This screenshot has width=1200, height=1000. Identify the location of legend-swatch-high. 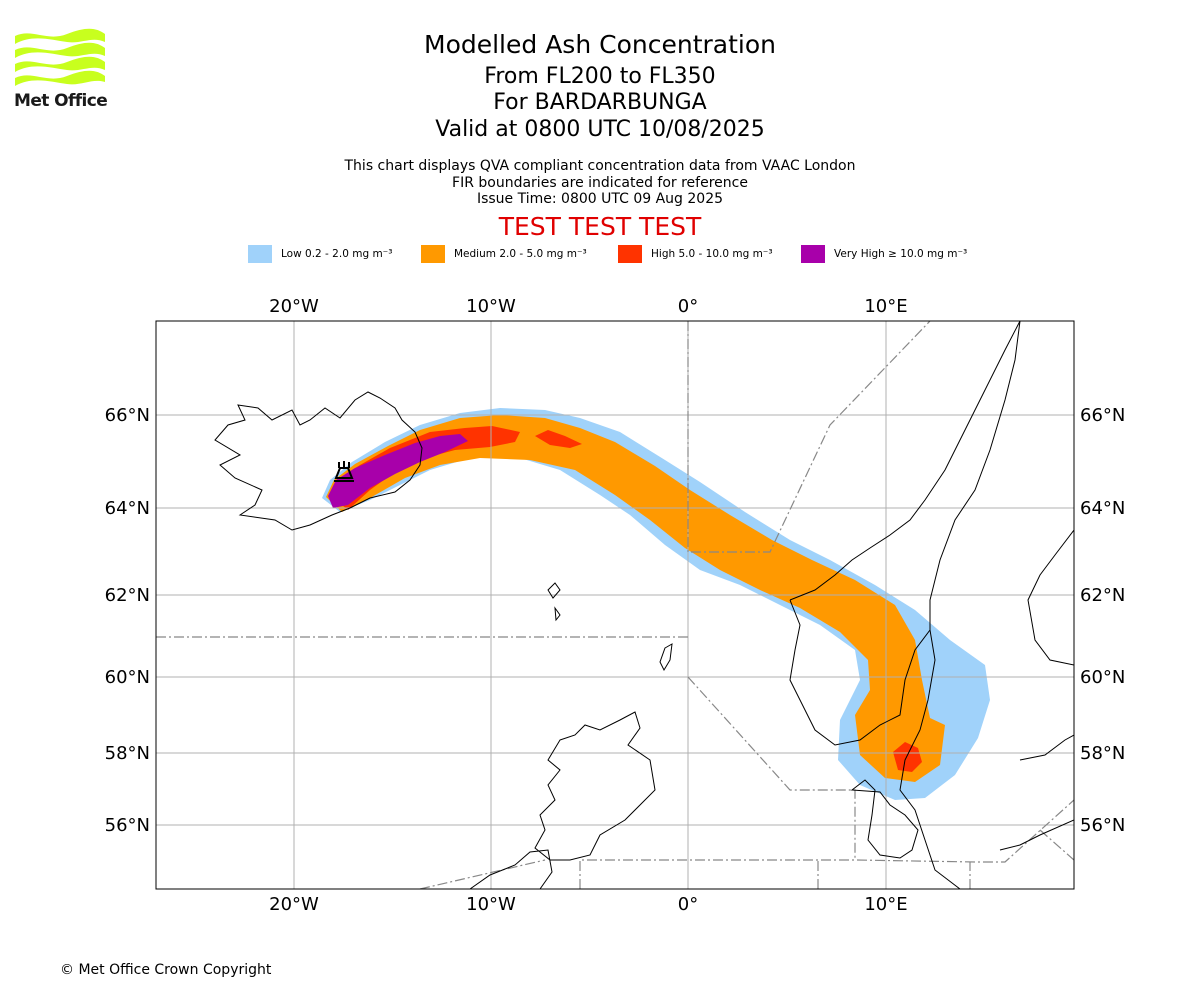
(630, 254).